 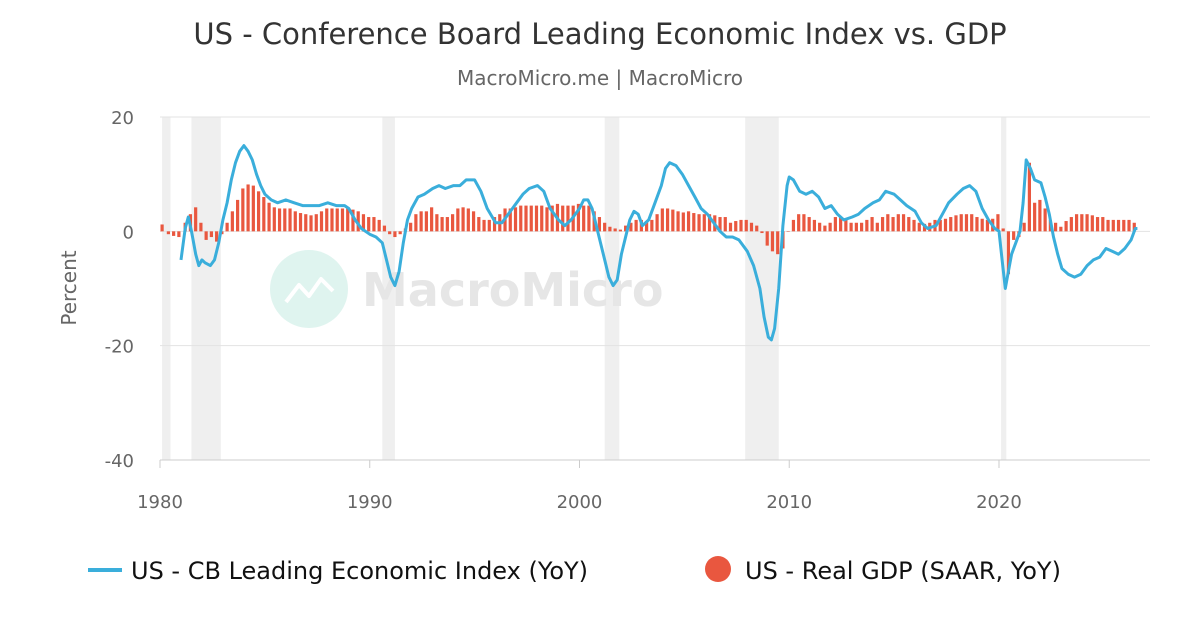 What do you see at coordinates (122, 118) in the screenshot?
I see `y-tick-label: 20` at bounding box center [122, 118].